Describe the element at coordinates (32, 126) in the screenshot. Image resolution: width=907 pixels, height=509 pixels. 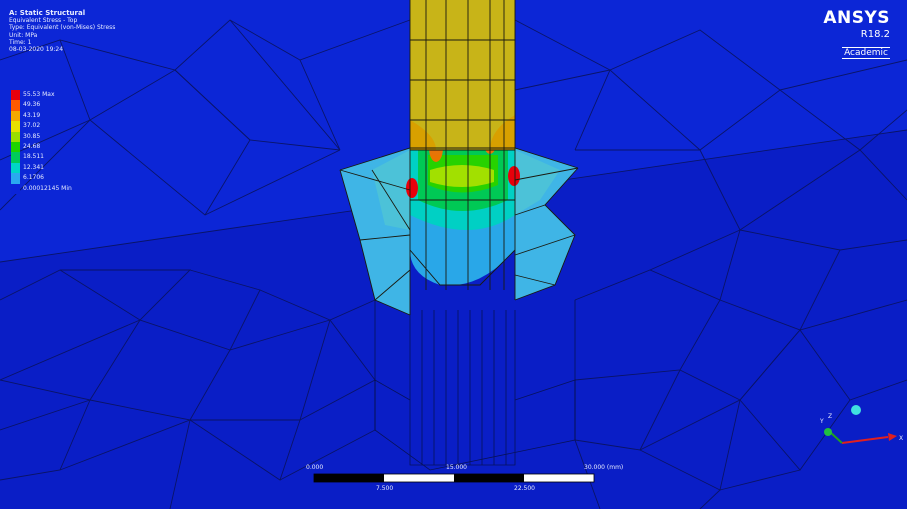
I see `legend-value: 37.02` at that location.